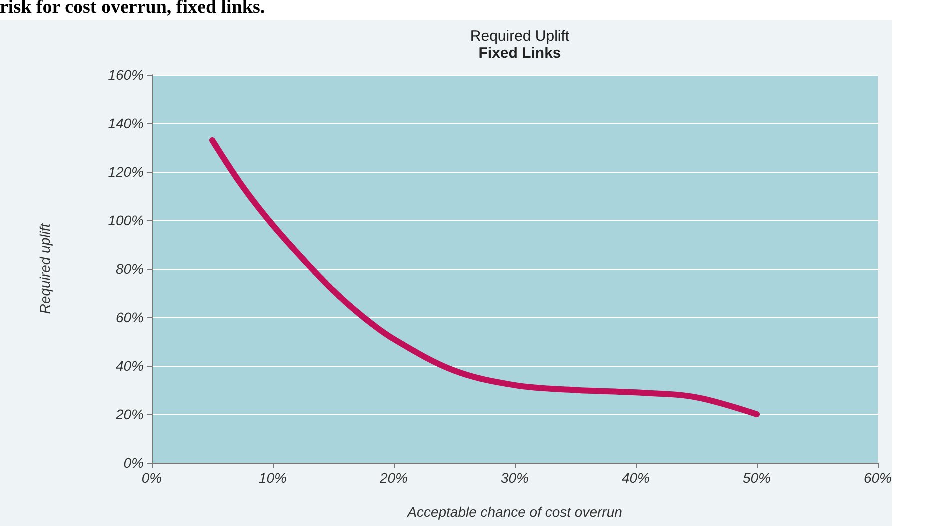 The height and width of the screenshot is (526, 932). What do you see at coordinates (514, 512) in the screenshot?
I see `x-axis-title: Acceptable chance of cost overrun` at bounding box center [514, 512].